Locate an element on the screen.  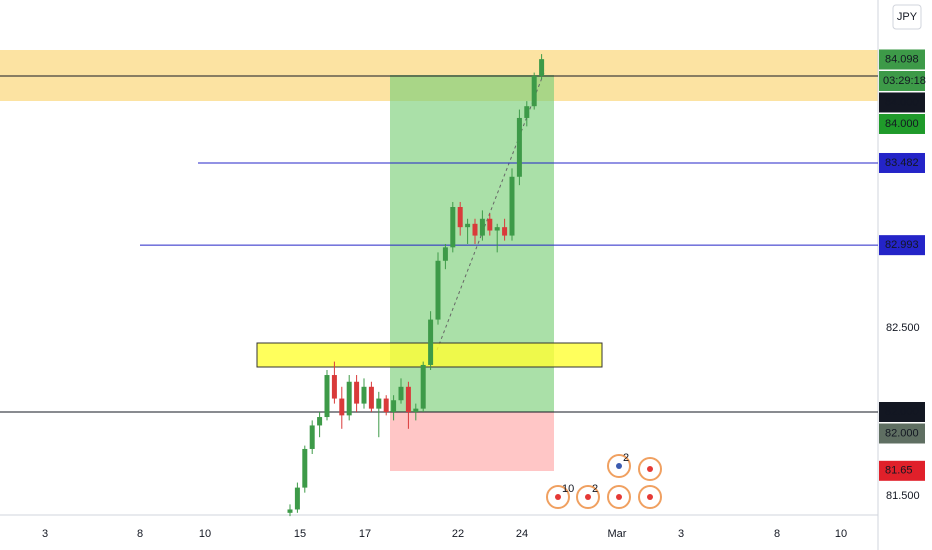
x-tick-label: 15 is located at coordinates (300, 534).